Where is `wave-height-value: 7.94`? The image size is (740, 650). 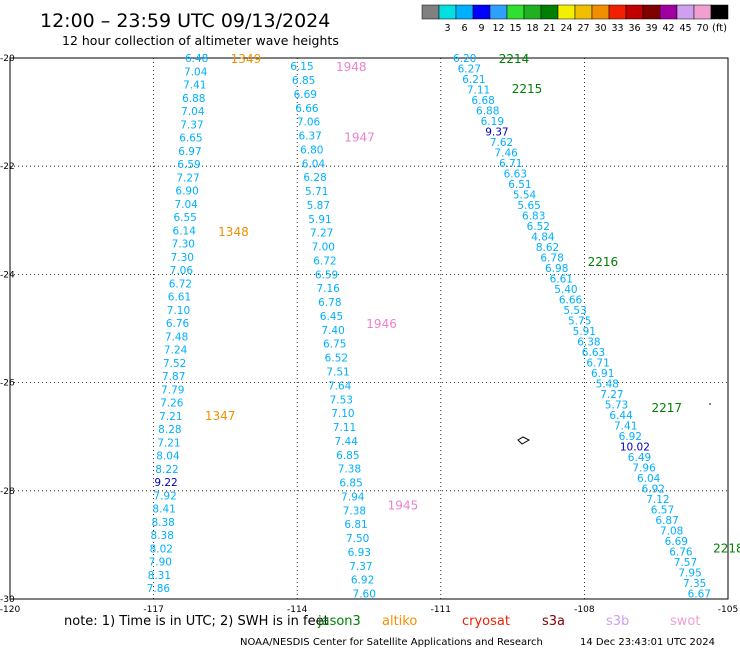
wave-height-value: 7.94 is located at coordinates (353, 497).